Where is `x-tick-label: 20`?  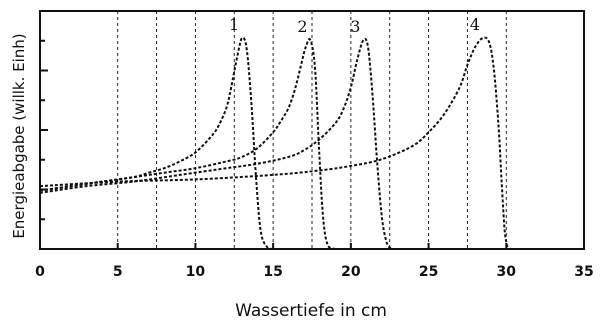
x-tick-label: 20 is located at coordinates (351, 272).